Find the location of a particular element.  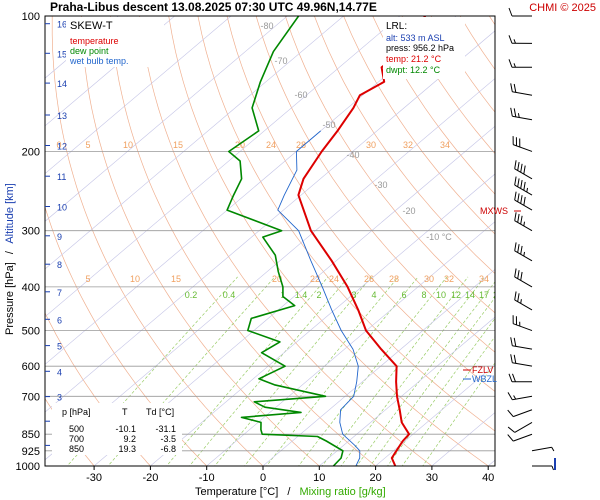

mixing-ratio-label: 2 is located at coordinates (318, 295).